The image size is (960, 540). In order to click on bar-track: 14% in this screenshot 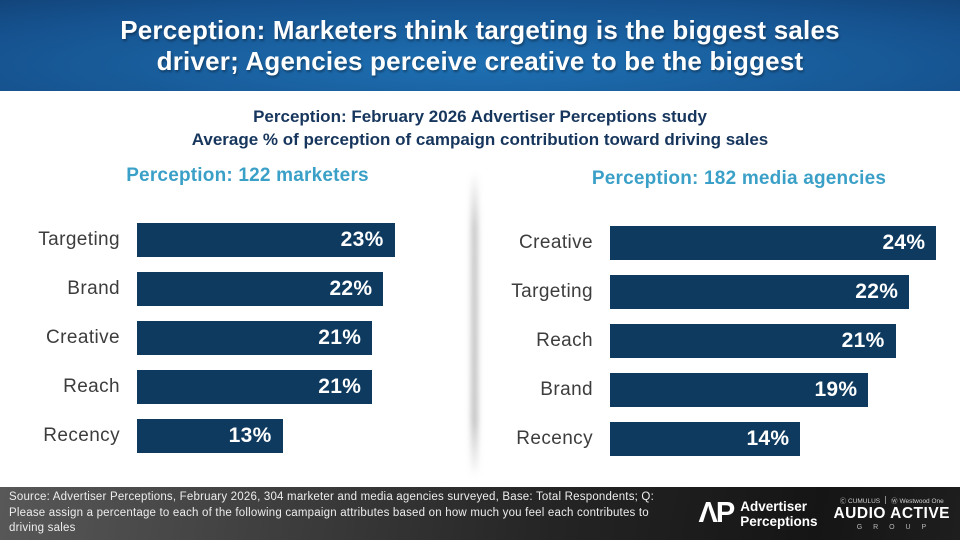, I will do `click(780, 438)`.